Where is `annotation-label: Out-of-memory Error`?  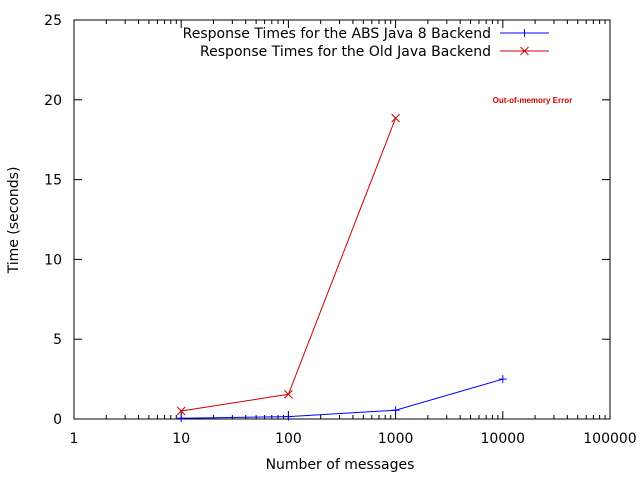 annotation-label: Out-of-memory Error is located at coordinates (533, 100).